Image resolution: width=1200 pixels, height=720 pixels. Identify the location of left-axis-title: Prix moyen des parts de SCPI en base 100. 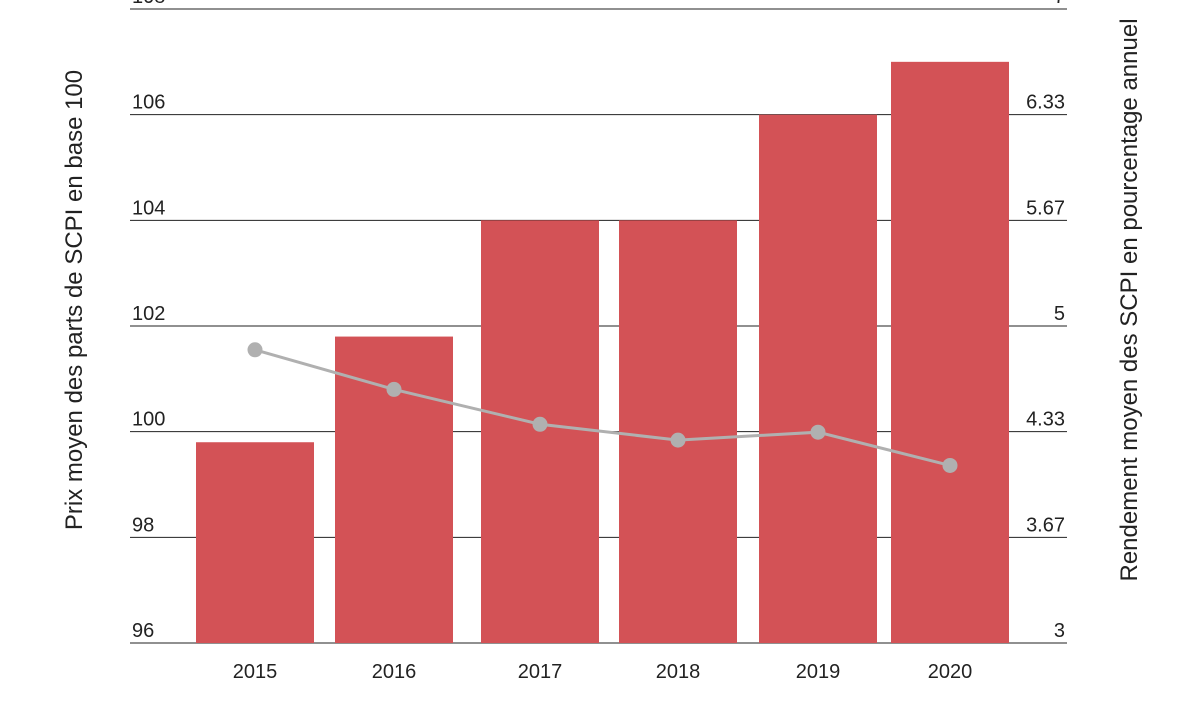
(74, 300).